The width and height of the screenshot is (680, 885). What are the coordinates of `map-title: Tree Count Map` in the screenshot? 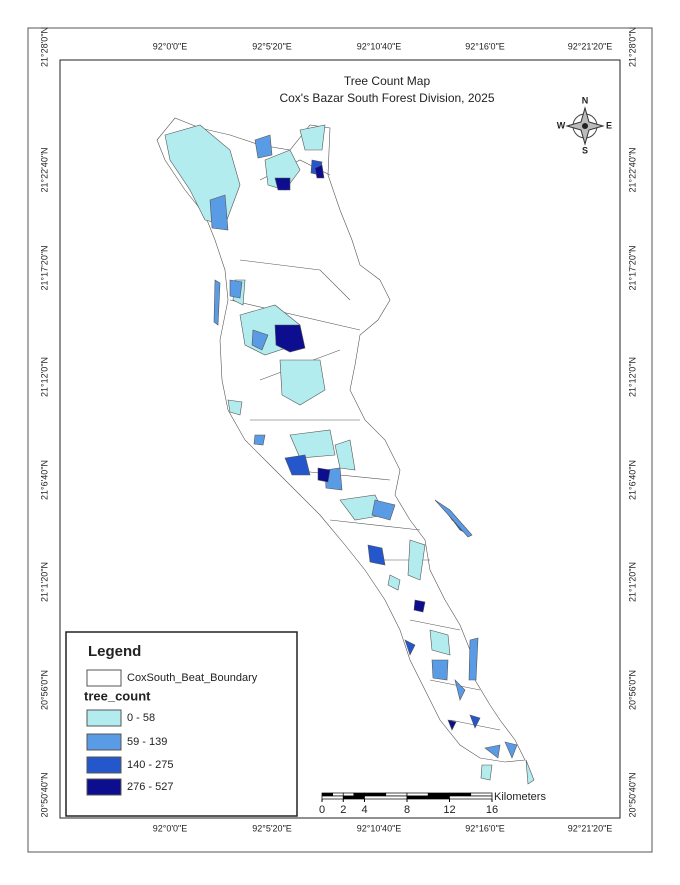 It's located at (387, 81).